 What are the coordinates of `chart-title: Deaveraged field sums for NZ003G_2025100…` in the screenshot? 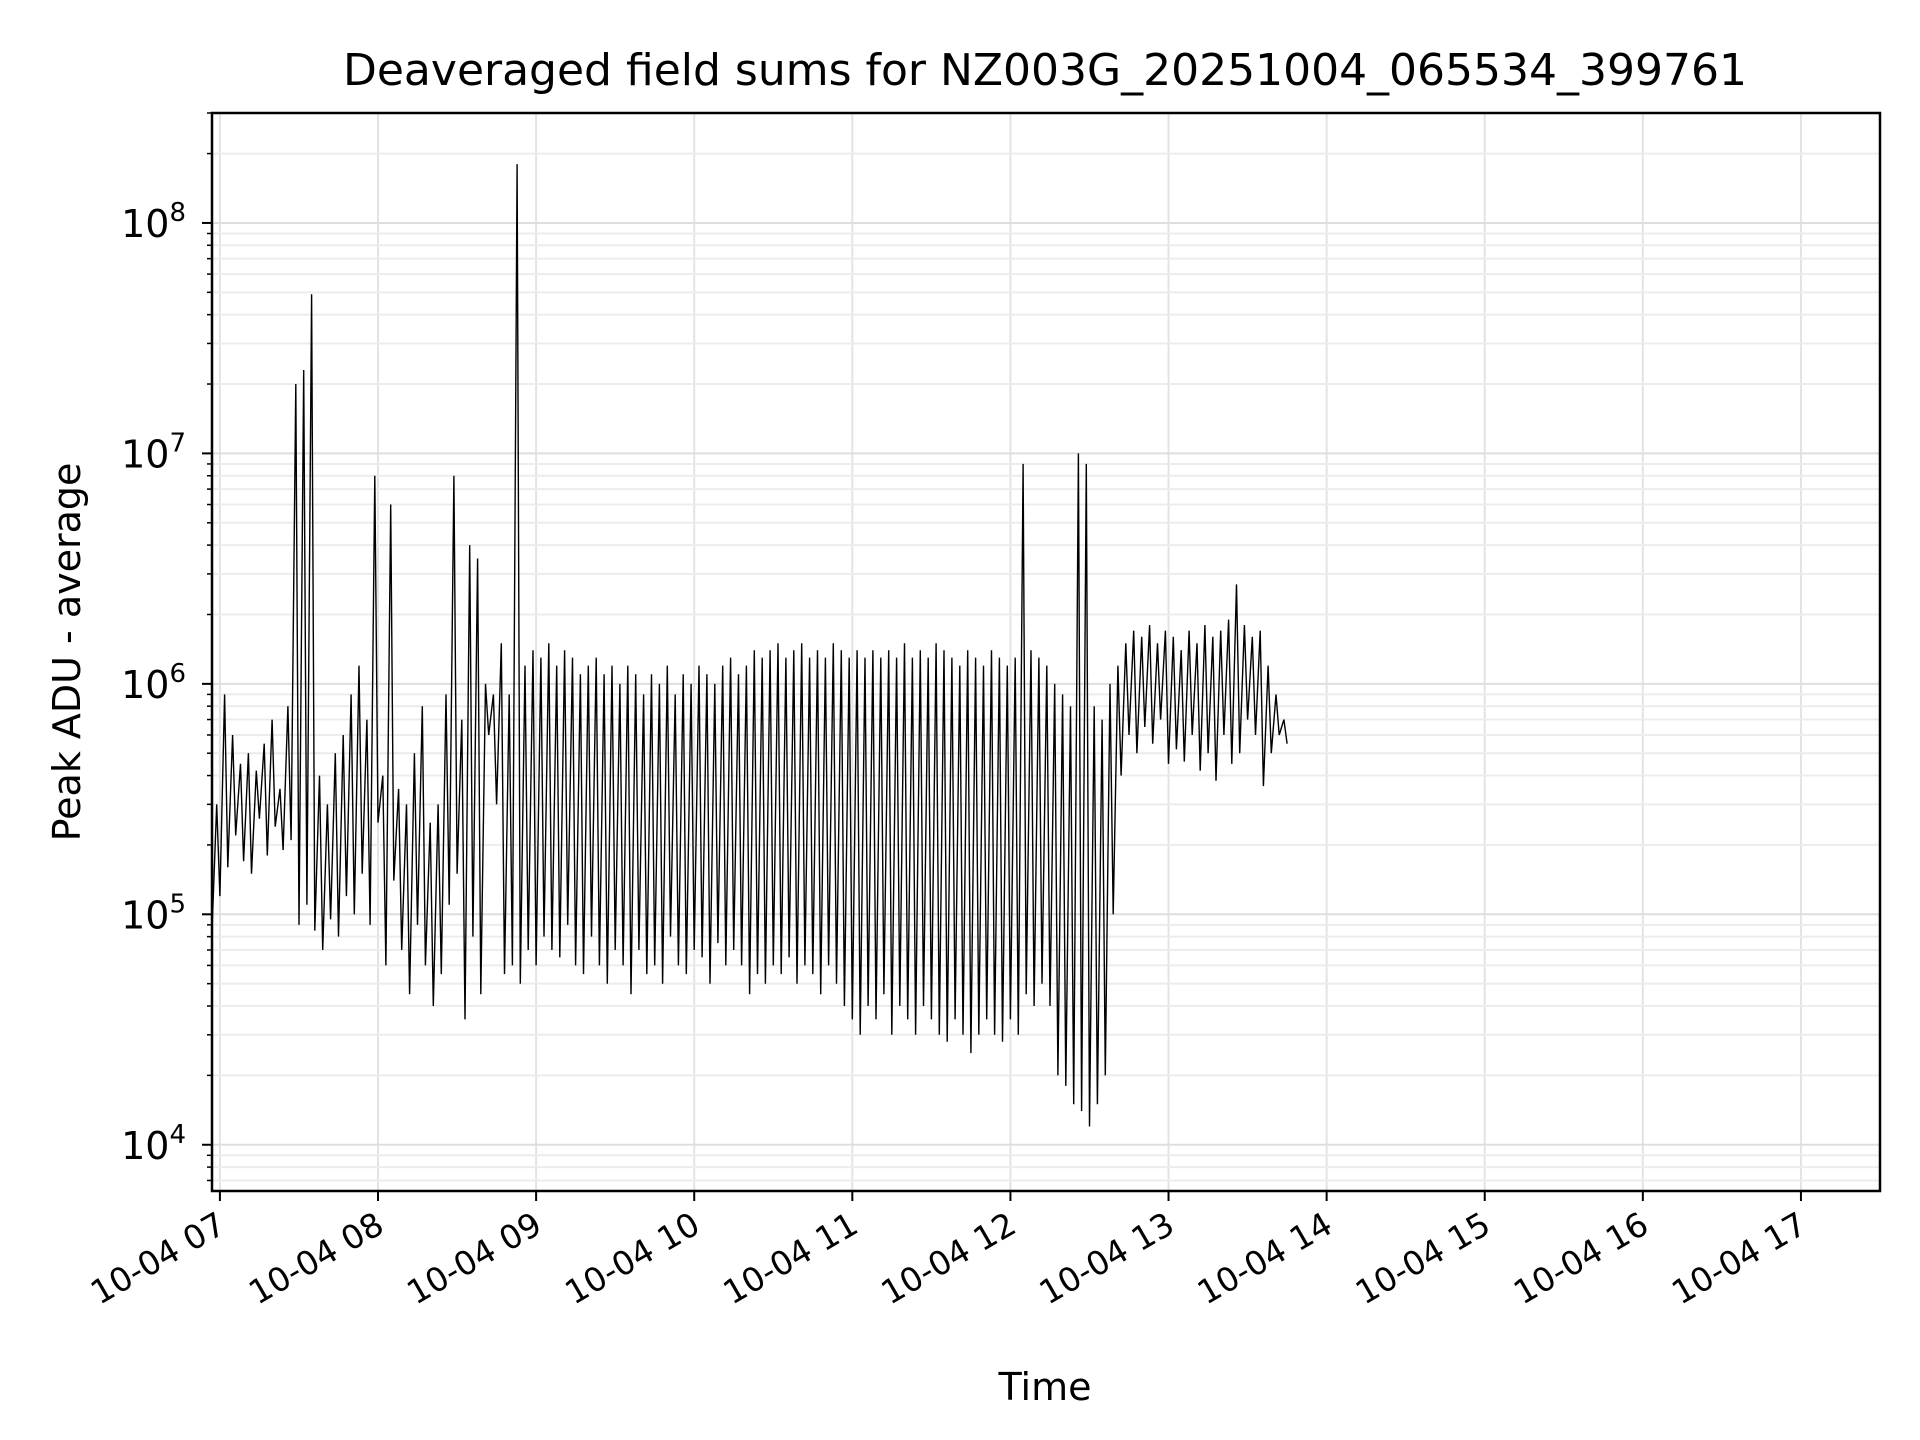 It's located at (1045, 70).